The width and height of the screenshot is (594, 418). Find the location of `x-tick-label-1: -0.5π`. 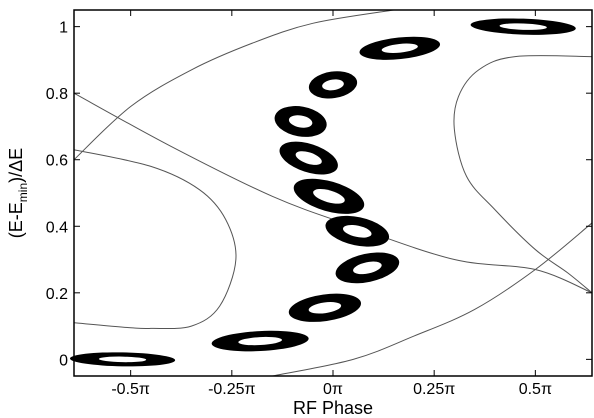

x-tick-label-1: -0.5π is located at coordinates (130, 389).